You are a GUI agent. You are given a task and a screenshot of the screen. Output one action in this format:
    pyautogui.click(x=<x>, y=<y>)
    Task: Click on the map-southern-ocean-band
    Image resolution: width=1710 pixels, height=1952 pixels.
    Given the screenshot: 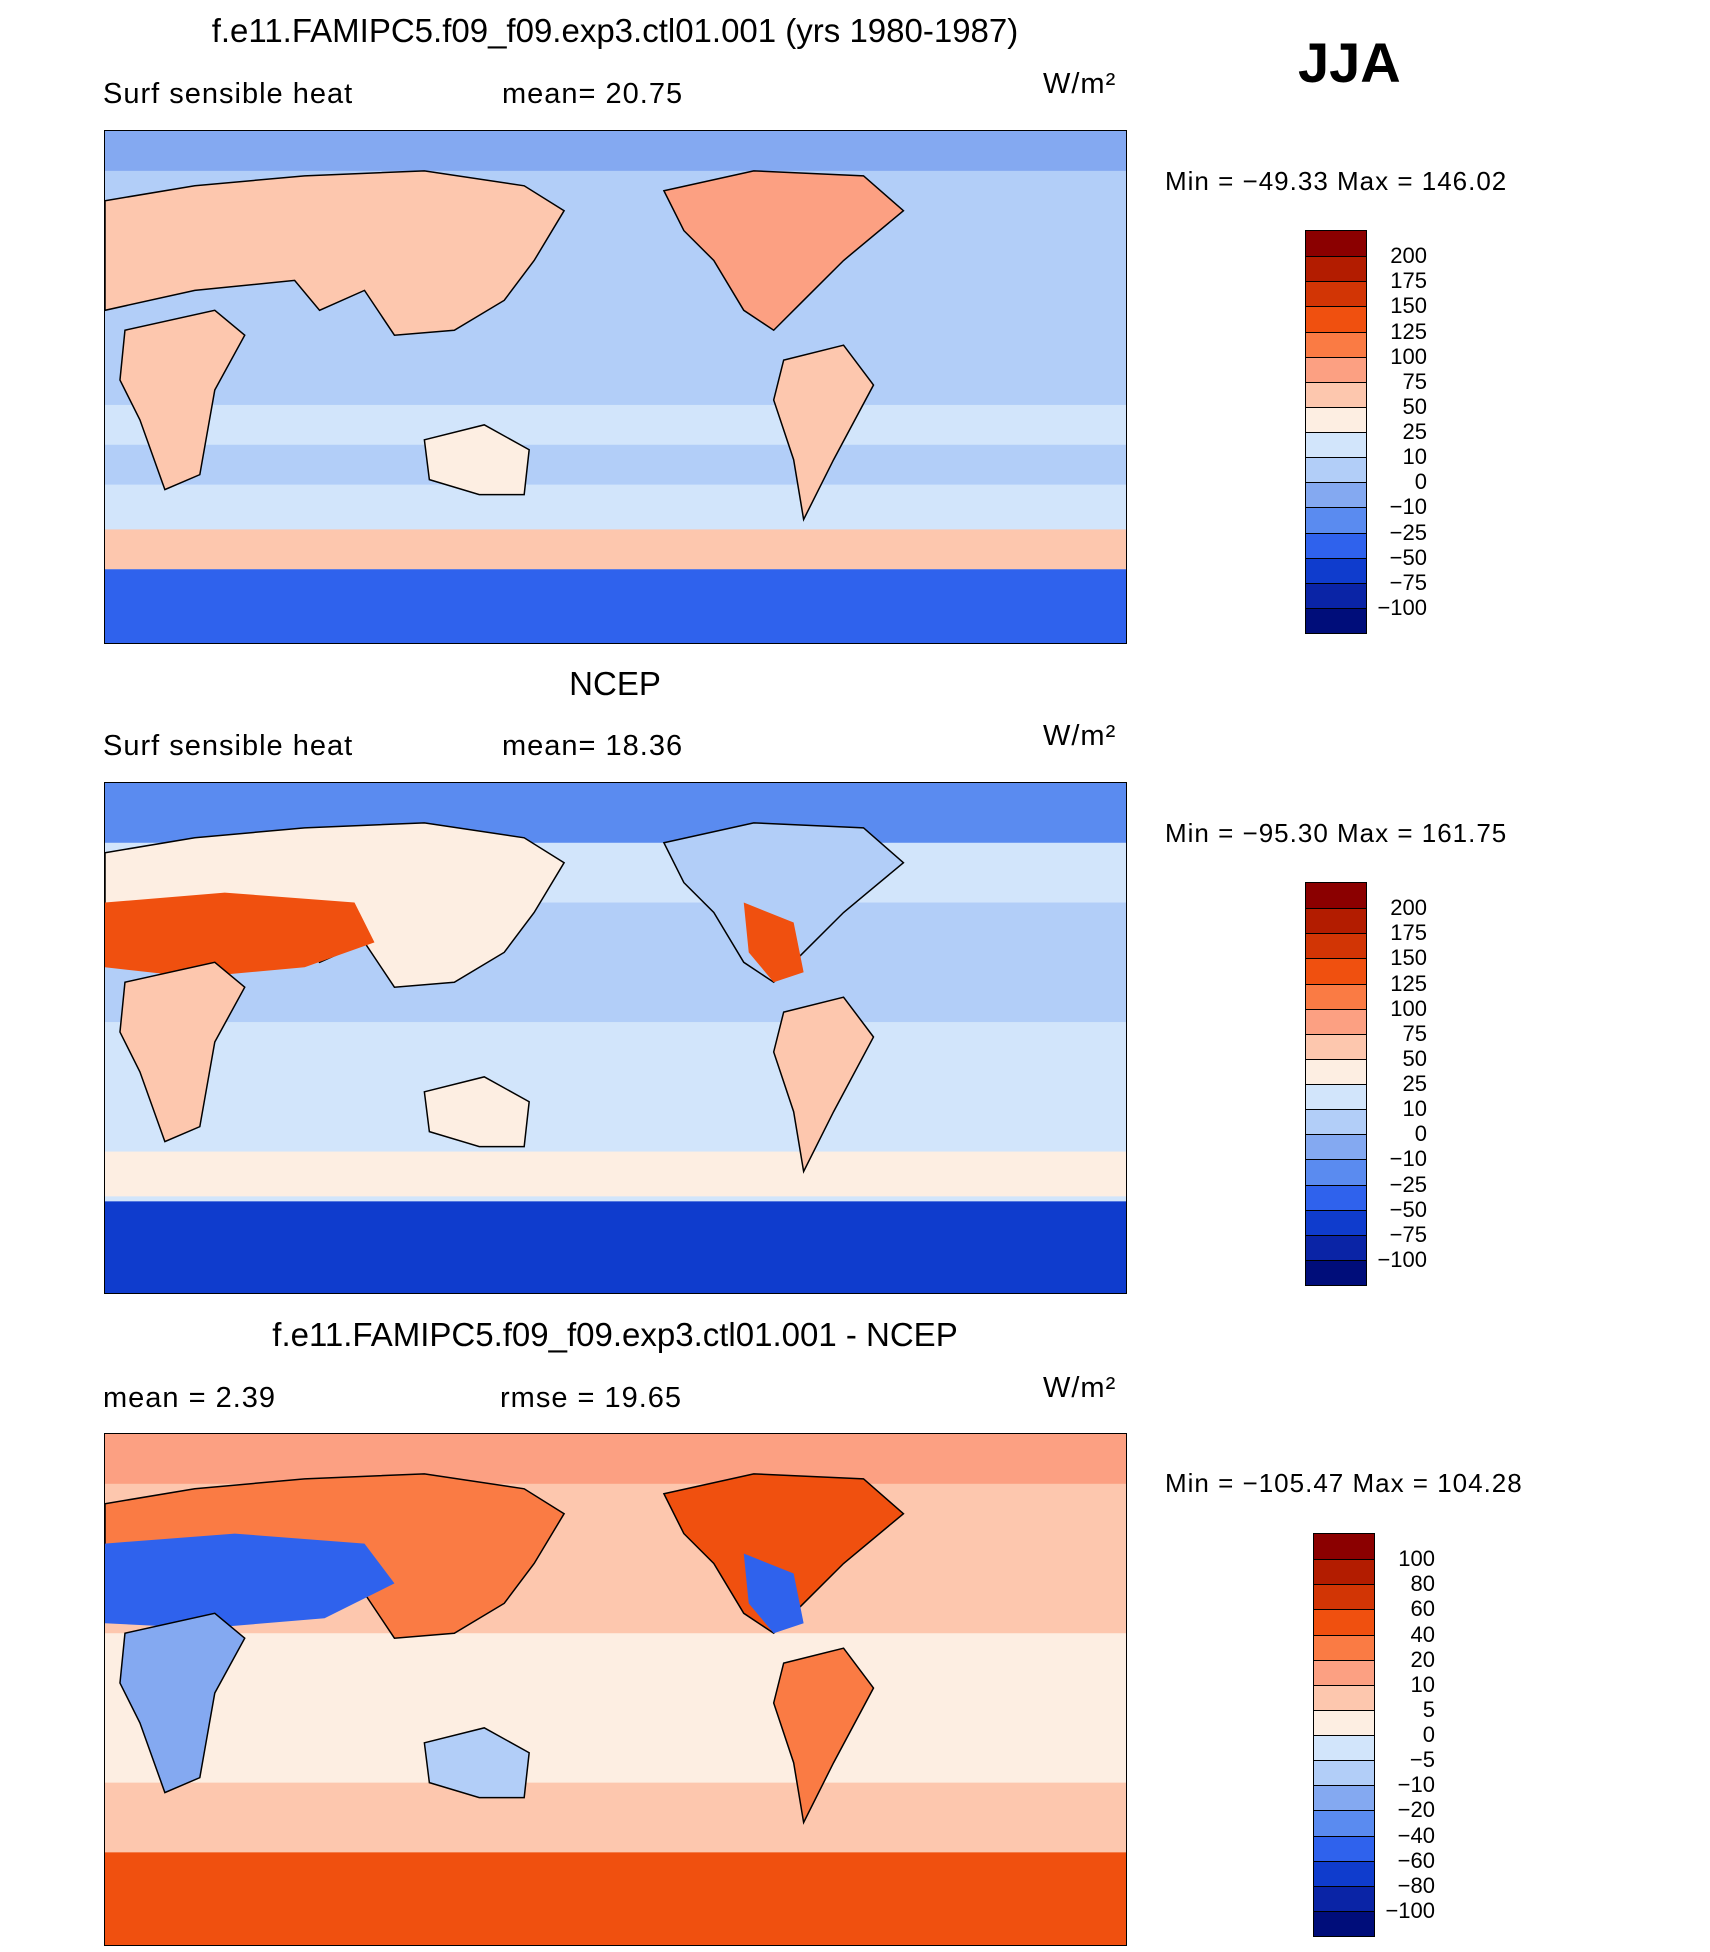 What is the action you would take?
    pyautogui.click(x=615, y=549)
    